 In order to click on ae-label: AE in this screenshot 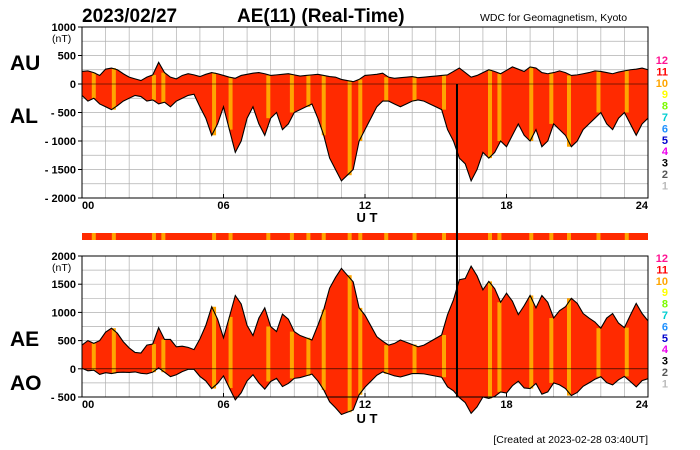, I will do `click(24, 339)`.